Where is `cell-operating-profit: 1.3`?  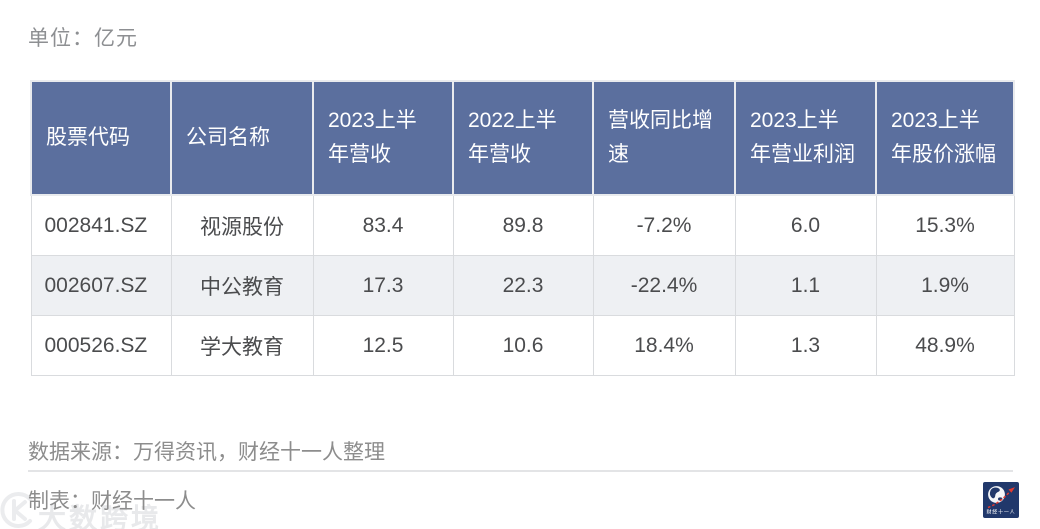
cell-operating-profit: 1.3 is located at coordinates (805, 345).